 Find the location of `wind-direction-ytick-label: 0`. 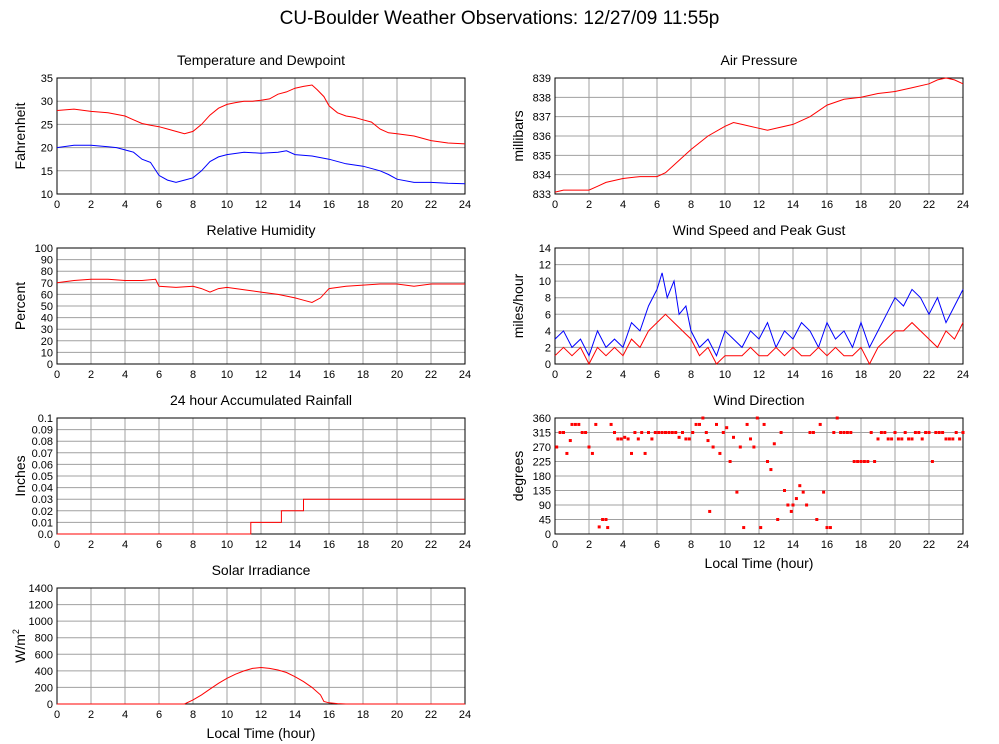

wind-direction-ytick-label: 0 is located at coordinates (548, 535).